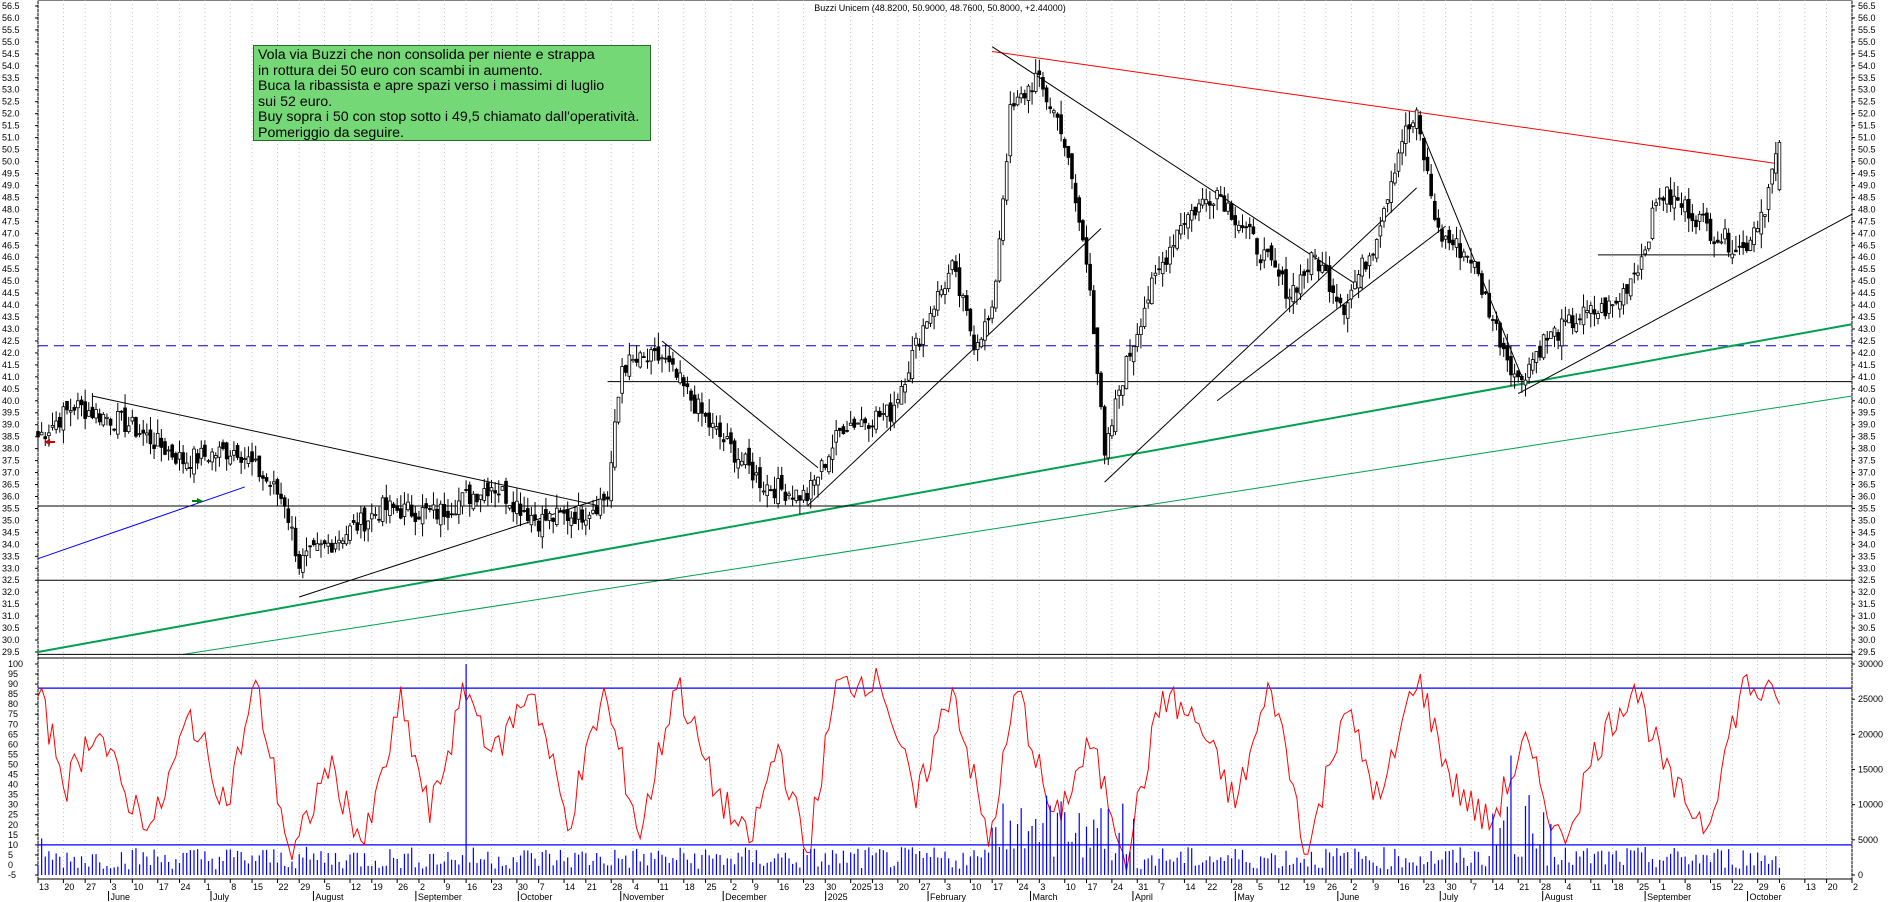  What do you see at coordinates (11, 209) in the screenshot?
I see `y-tick-label: 48.0` at bounding box center [11, 209].